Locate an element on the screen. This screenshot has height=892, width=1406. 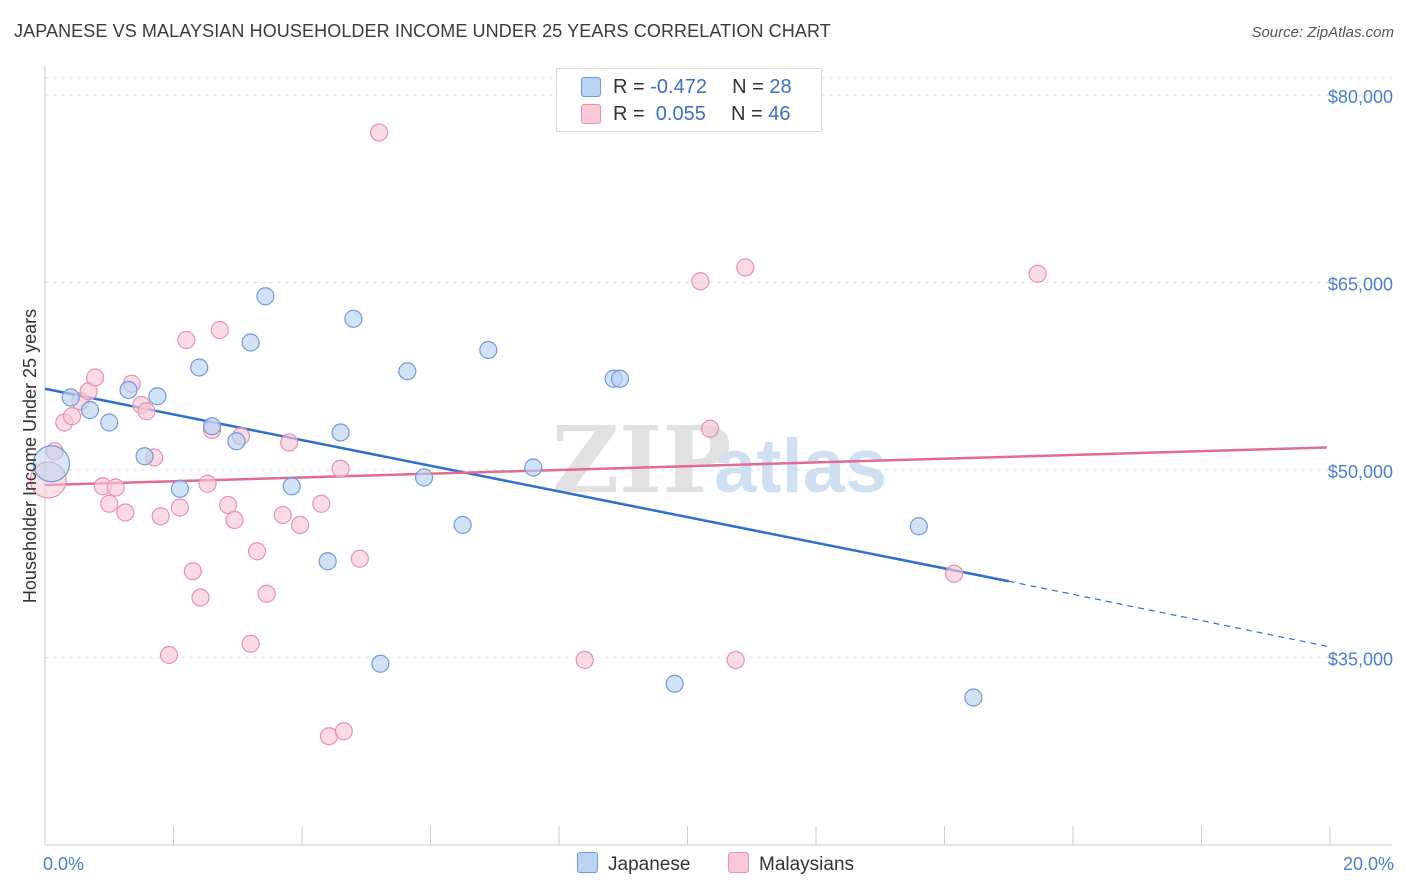
x-tick-label: 0.0% is located at coordinates (63, 864).